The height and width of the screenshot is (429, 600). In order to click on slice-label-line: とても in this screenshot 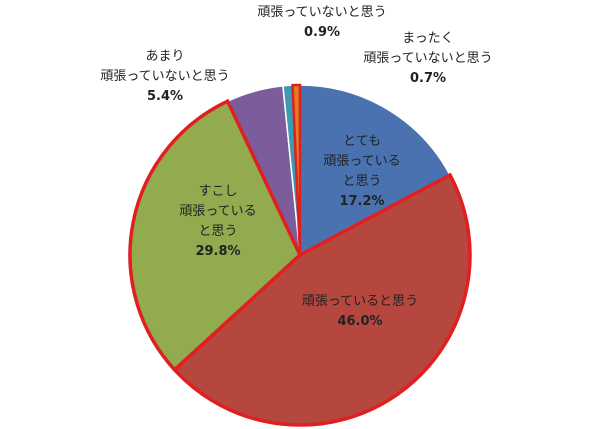, I will do `click(362, 141)`.